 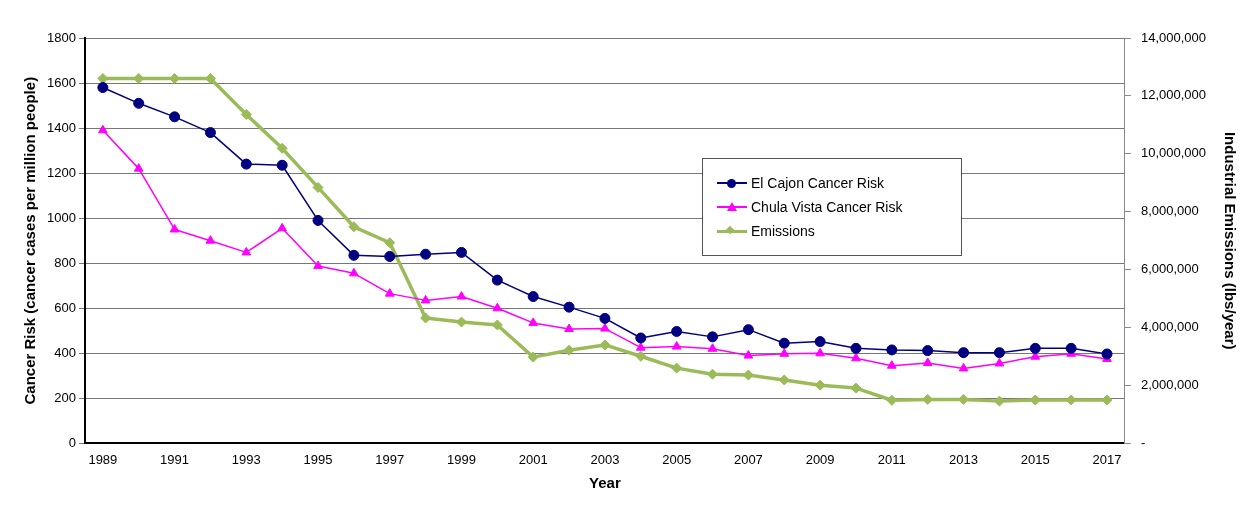 What do you see at coordinates (61, 82) in the screenshot?
I see `y-tick-label: 1600` at bounding box center [61, 82].